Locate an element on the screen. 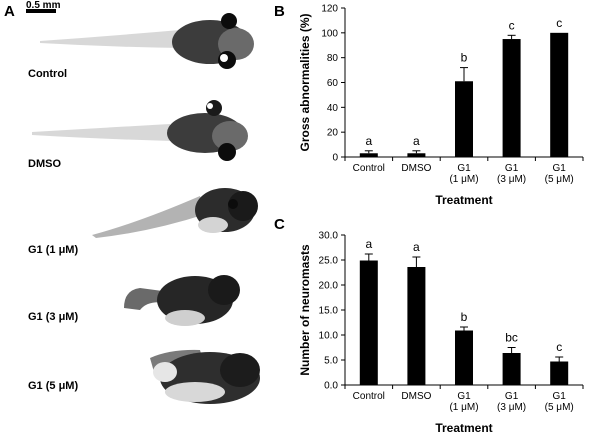 This screenshot has width=598, height=437. label-control: Control is located at coordinates (47, 74).